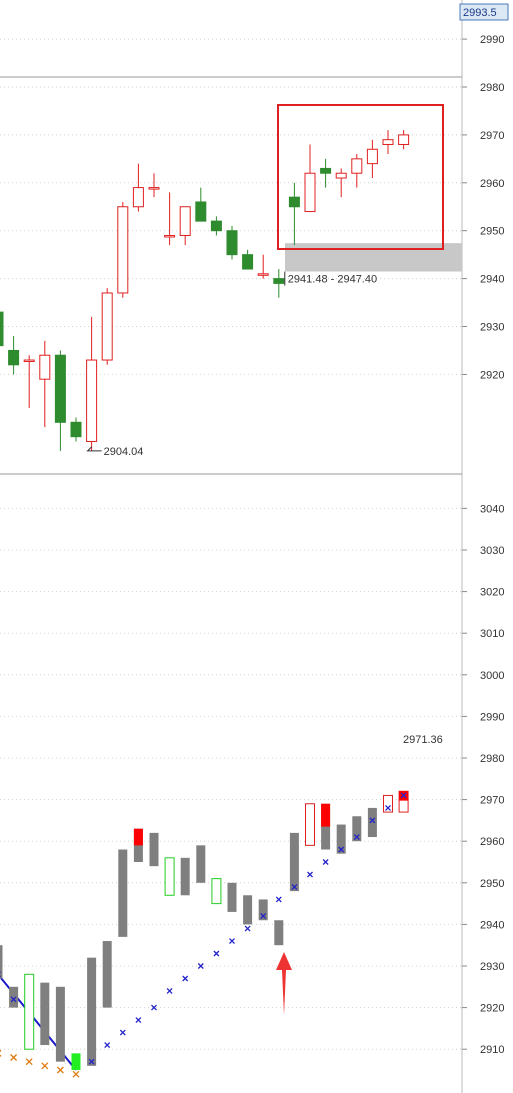 The height and width of the screenshot is (1093, 513). What do you see at coordinates (492, 676) in the screenshot?
I see `axis-tick-label: 3000` at bounding box center [492, 676].